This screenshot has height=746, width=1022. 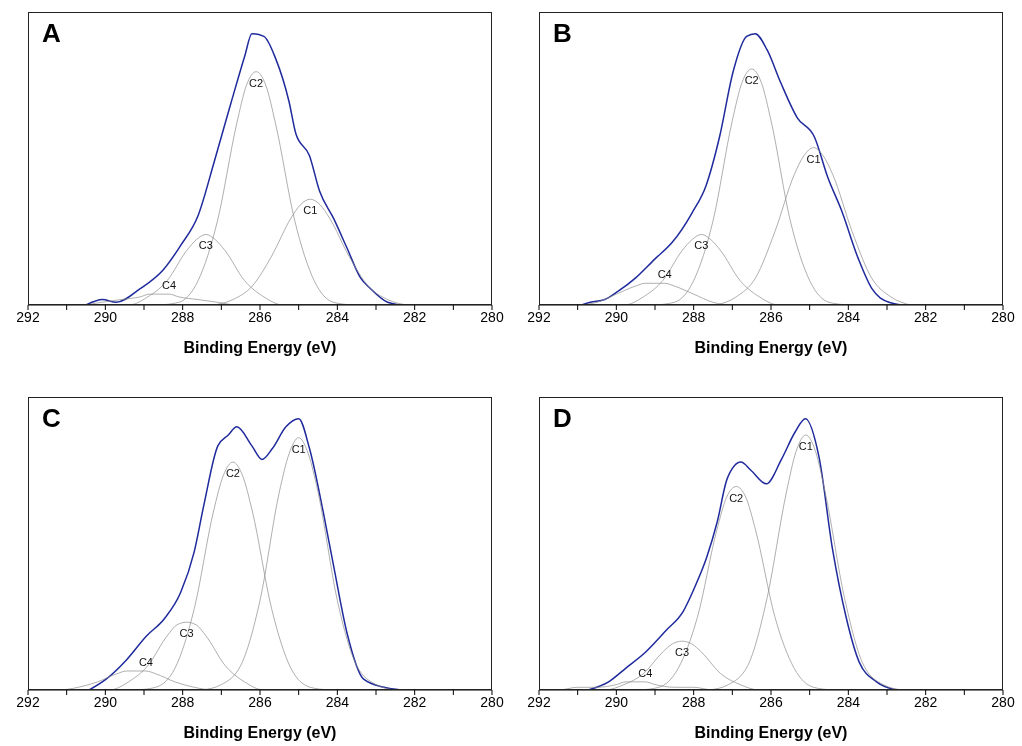 I want to click on chart-title: B, so click(x=562, y=33).